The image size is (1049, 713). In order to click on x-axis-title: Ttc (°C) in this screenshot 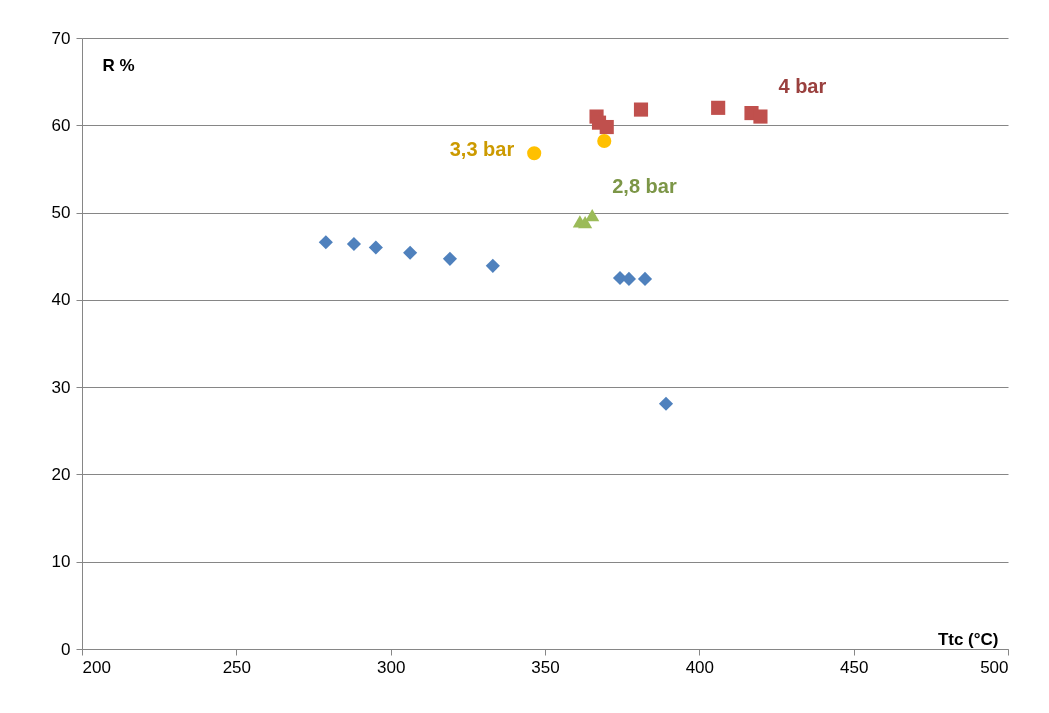, I will do `click(968, 639)`.